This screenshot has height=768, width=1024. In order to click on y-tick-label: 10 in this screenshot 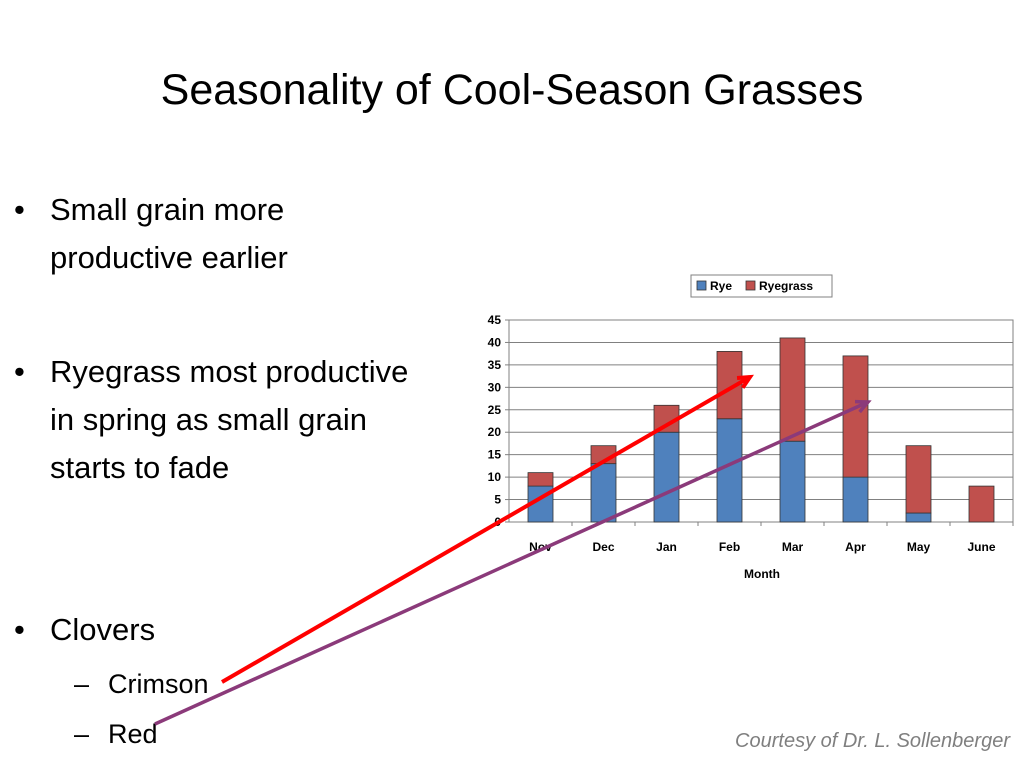, I will do `click(495, 477)`.